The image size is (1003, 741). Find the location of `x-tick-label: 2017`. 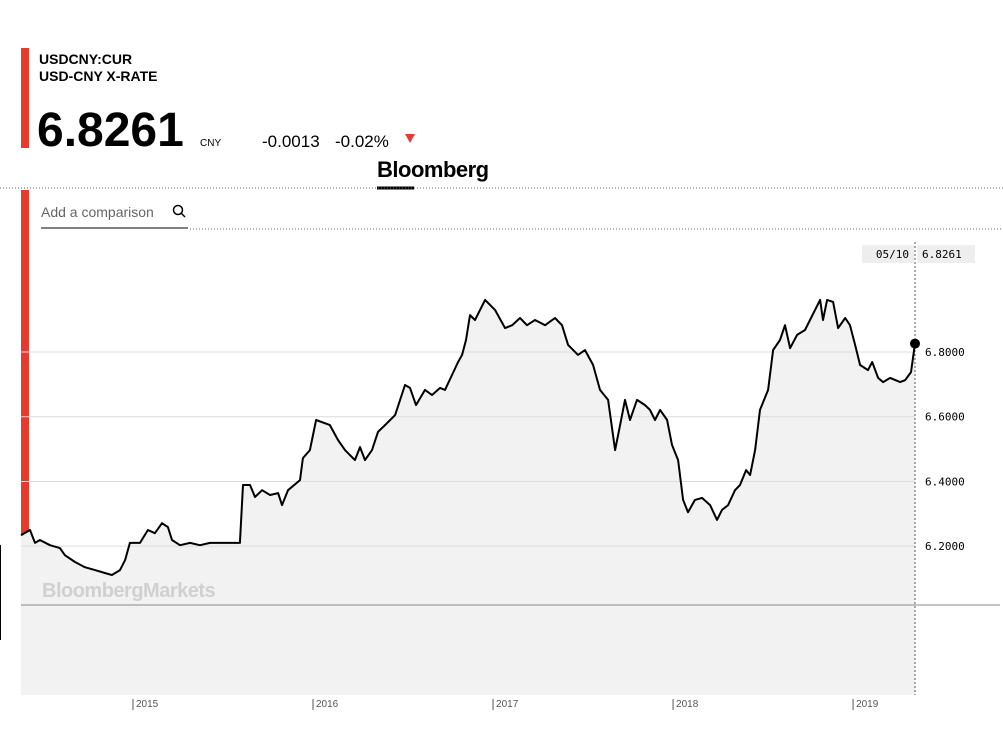

x-tick-label: 2017 is located at coordinates (507, 704).